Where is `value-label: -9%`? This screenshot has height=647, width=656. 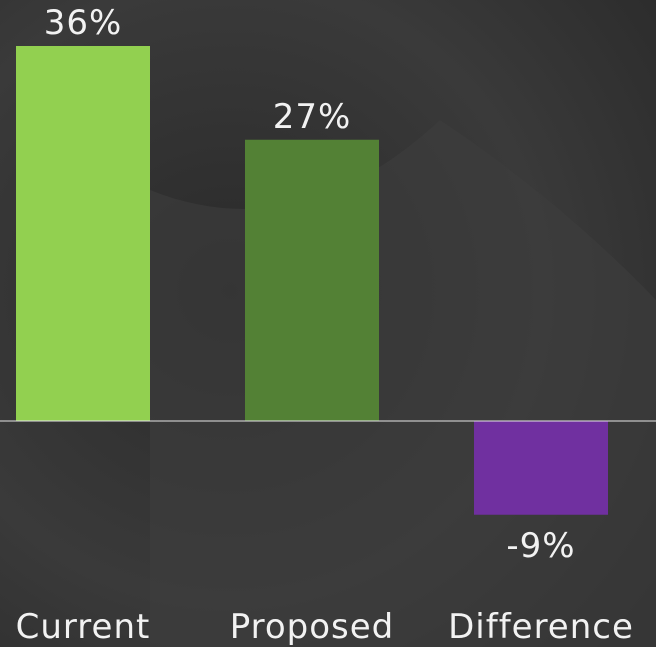
value-label: -9% is located at coordinates (540, 546).